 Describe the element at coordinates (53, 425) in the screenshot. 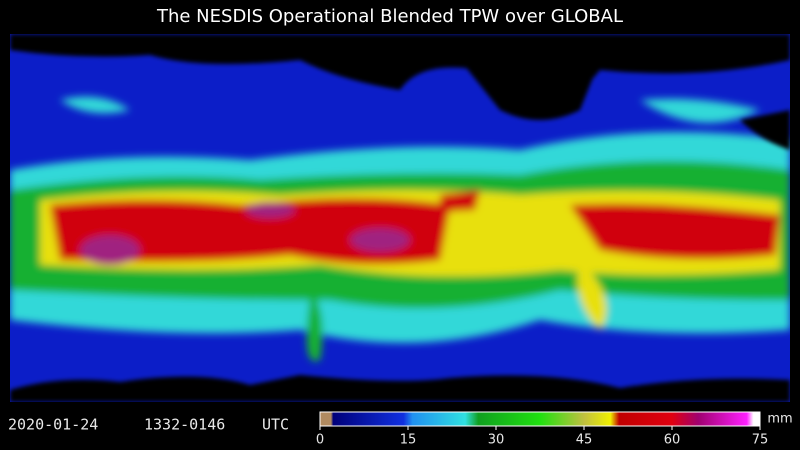

I see `date: 2020-01-24` at that location.